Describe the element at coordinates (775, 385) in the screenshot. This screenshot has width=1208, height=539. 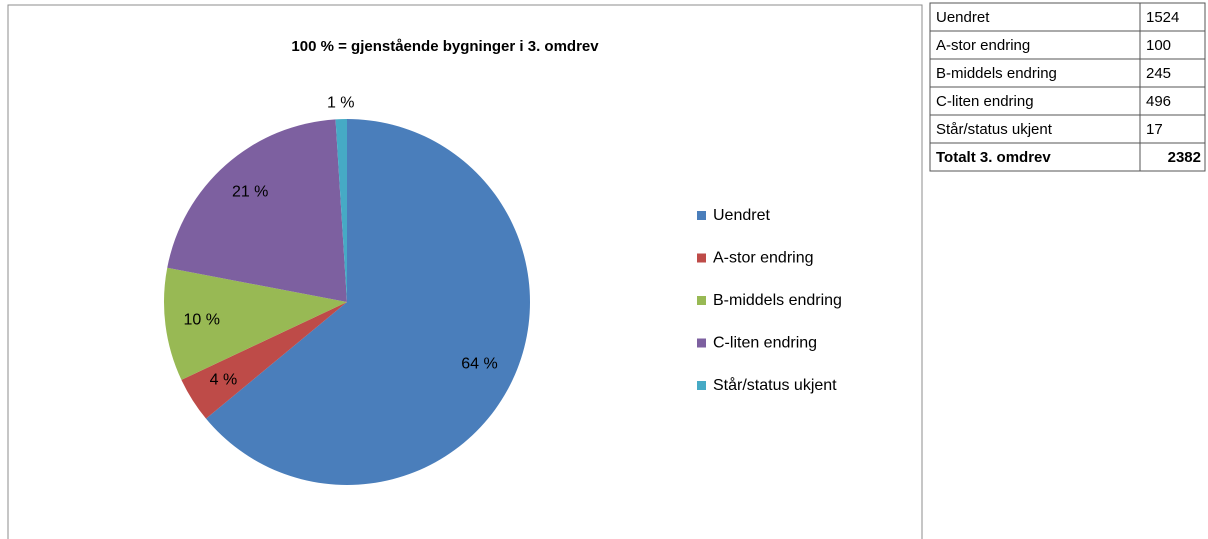
I see `legend-label: Står/status ukjent` at that location.